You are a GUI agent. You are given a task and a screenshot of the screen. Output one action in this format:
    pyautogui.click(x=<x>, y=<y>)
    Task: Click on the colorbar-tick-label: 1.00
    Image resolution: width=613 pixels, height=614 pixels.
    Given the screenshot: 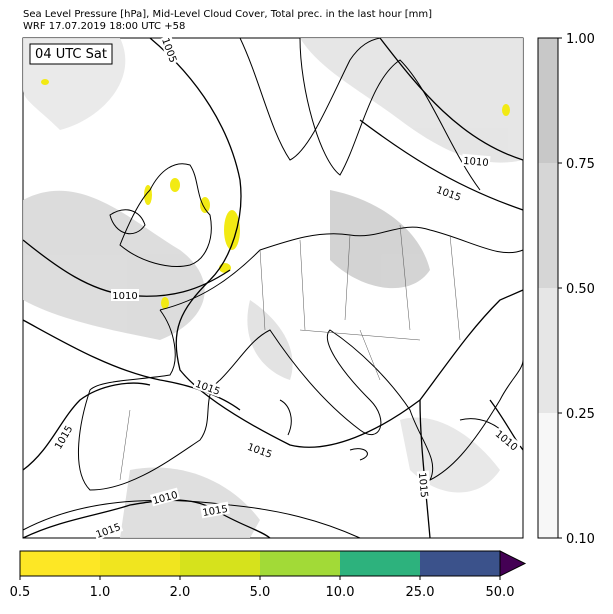 What is the action you would take?
    pyautogui.click(x=580, y=39)
    